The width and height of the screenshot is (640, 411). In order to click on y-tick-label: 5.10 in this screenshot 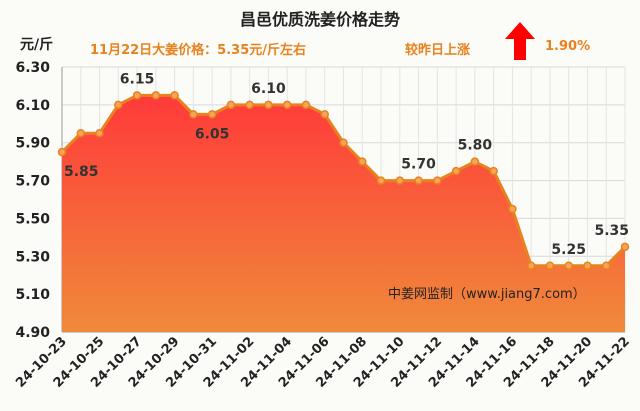, I will do `click(32, 295)`.